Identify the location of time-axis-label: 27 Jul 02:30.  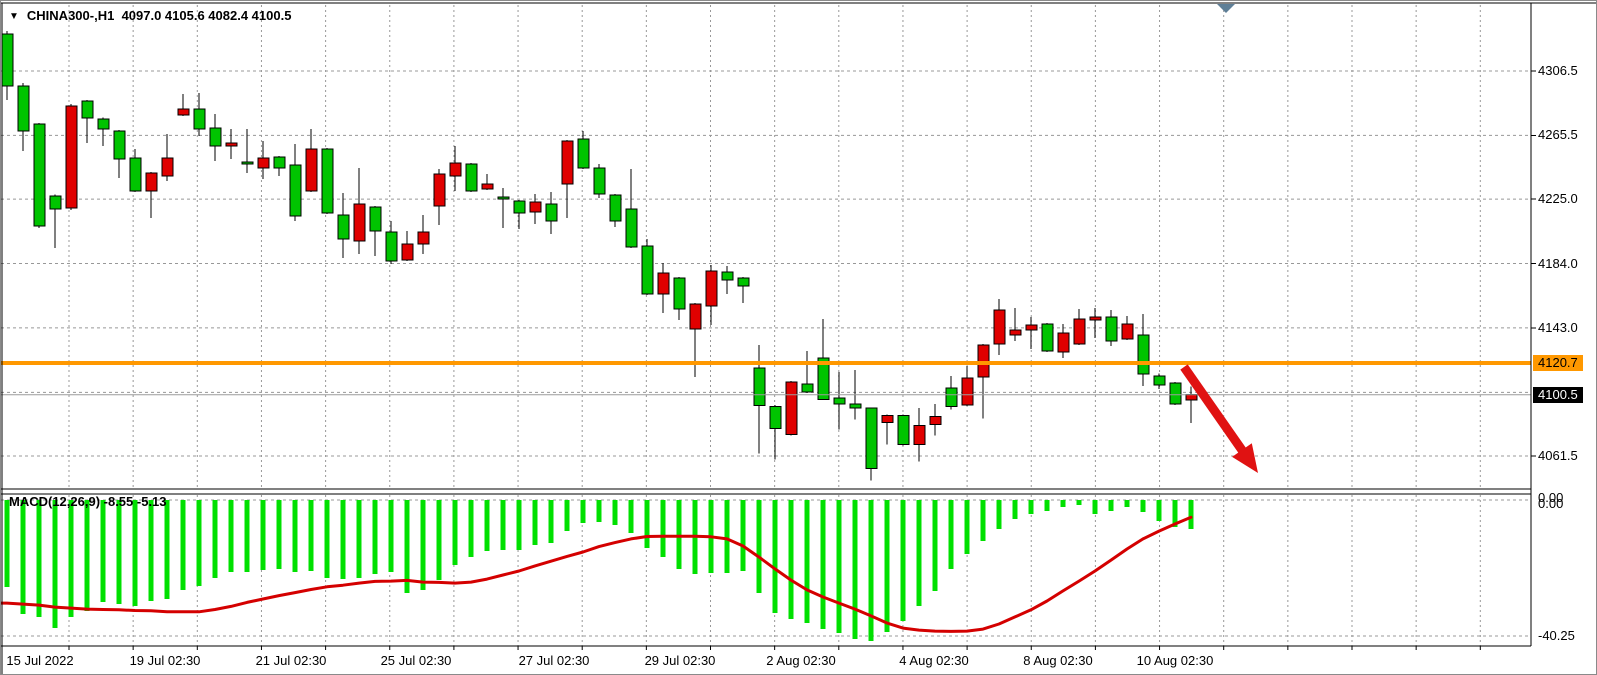
(554, 660).